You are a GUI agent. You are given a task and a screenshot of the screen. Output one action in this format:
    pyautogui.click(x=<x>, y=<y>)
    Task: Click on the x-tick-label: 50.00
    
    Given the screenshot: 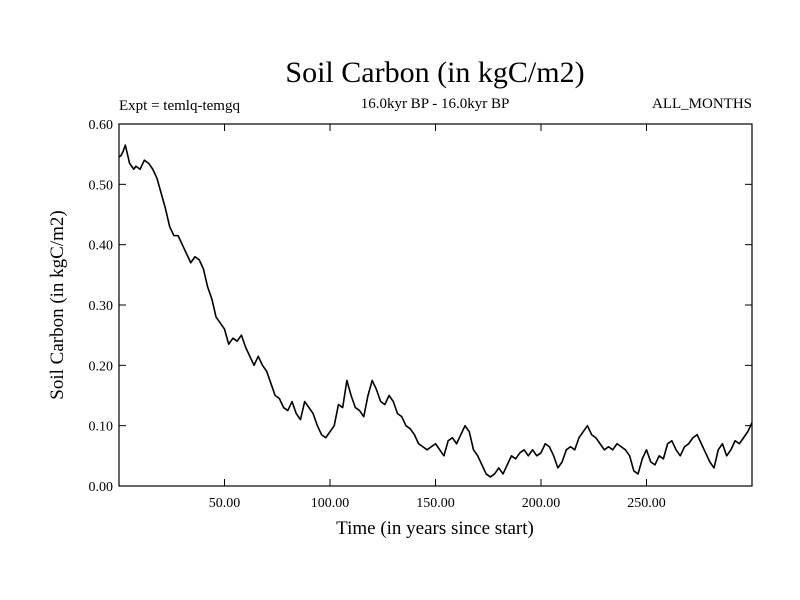 What is the action you would take?
    pyautogui.click(x=225, y=503)
    